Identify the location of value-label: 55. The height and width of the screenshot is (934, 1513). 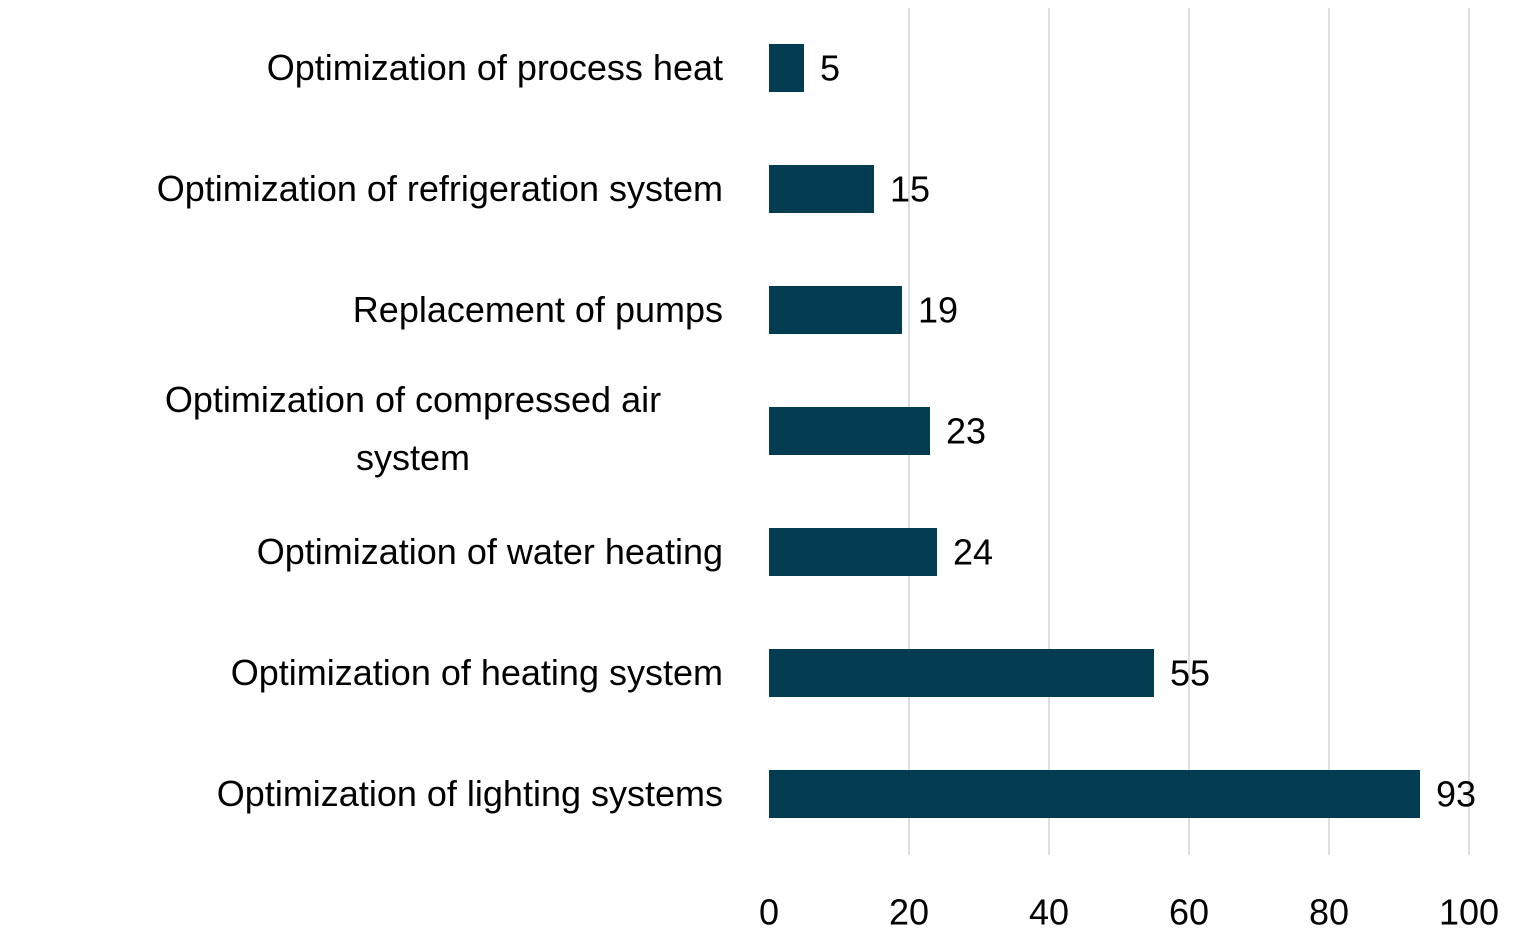
(1190, 673).